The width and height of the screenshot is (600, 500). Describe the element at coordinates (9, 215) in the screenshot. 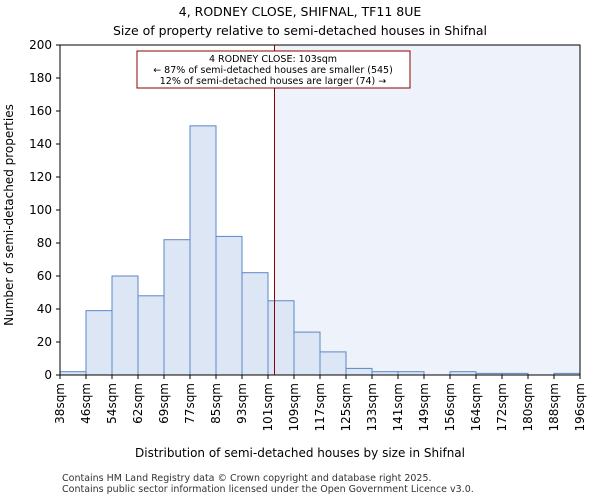

I see `y-axis-label: Number of semi-detached properties` at that location.